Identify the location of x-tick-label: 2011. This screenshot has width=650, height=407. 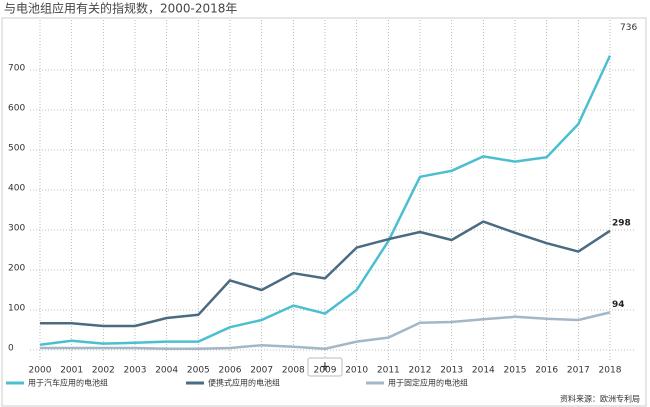
(388, 371).